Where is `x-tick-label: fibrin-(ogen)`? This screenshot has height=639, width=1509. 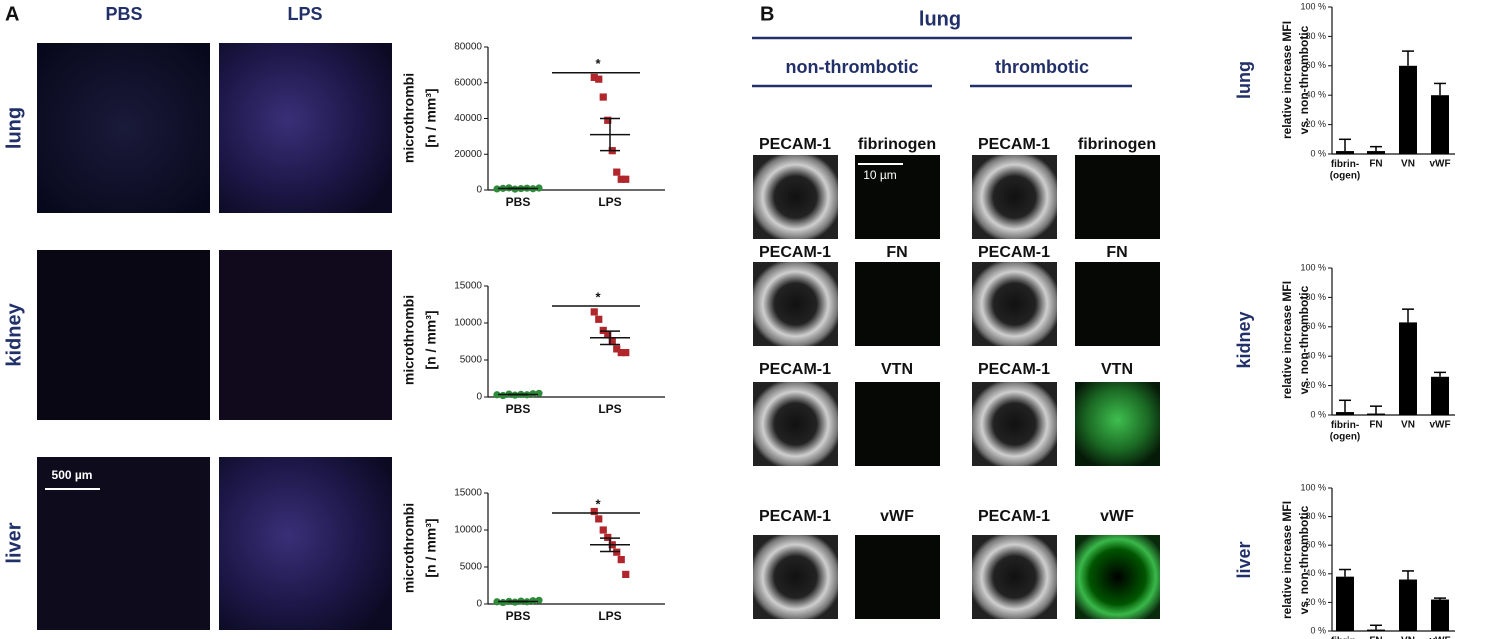 x-tick-label: fibrin-(ogen) is located at coordinates (1345, 170).